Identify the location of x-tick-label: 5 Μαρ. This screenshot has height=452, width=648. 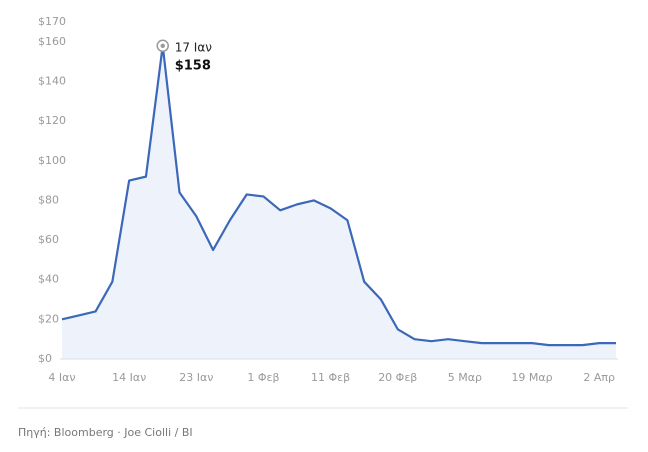
(465, 377).